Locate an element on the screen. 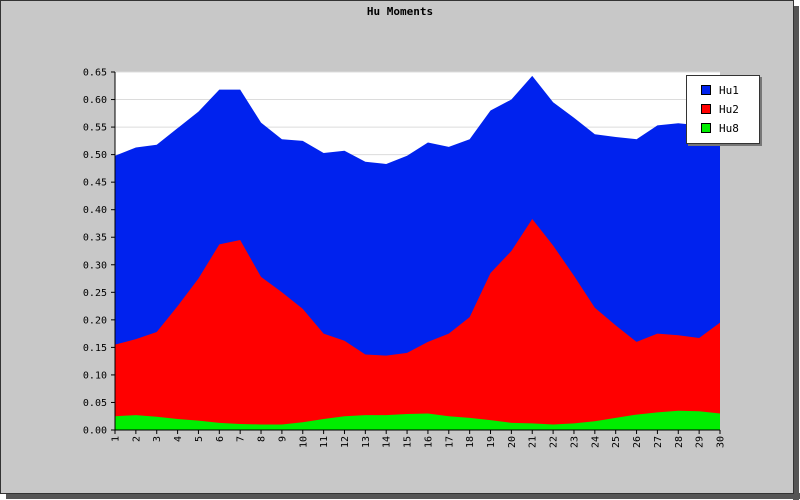 The height and width of the screenshot is (500, 800). x-tick-label: 3 is located at coordinates (157, 439).